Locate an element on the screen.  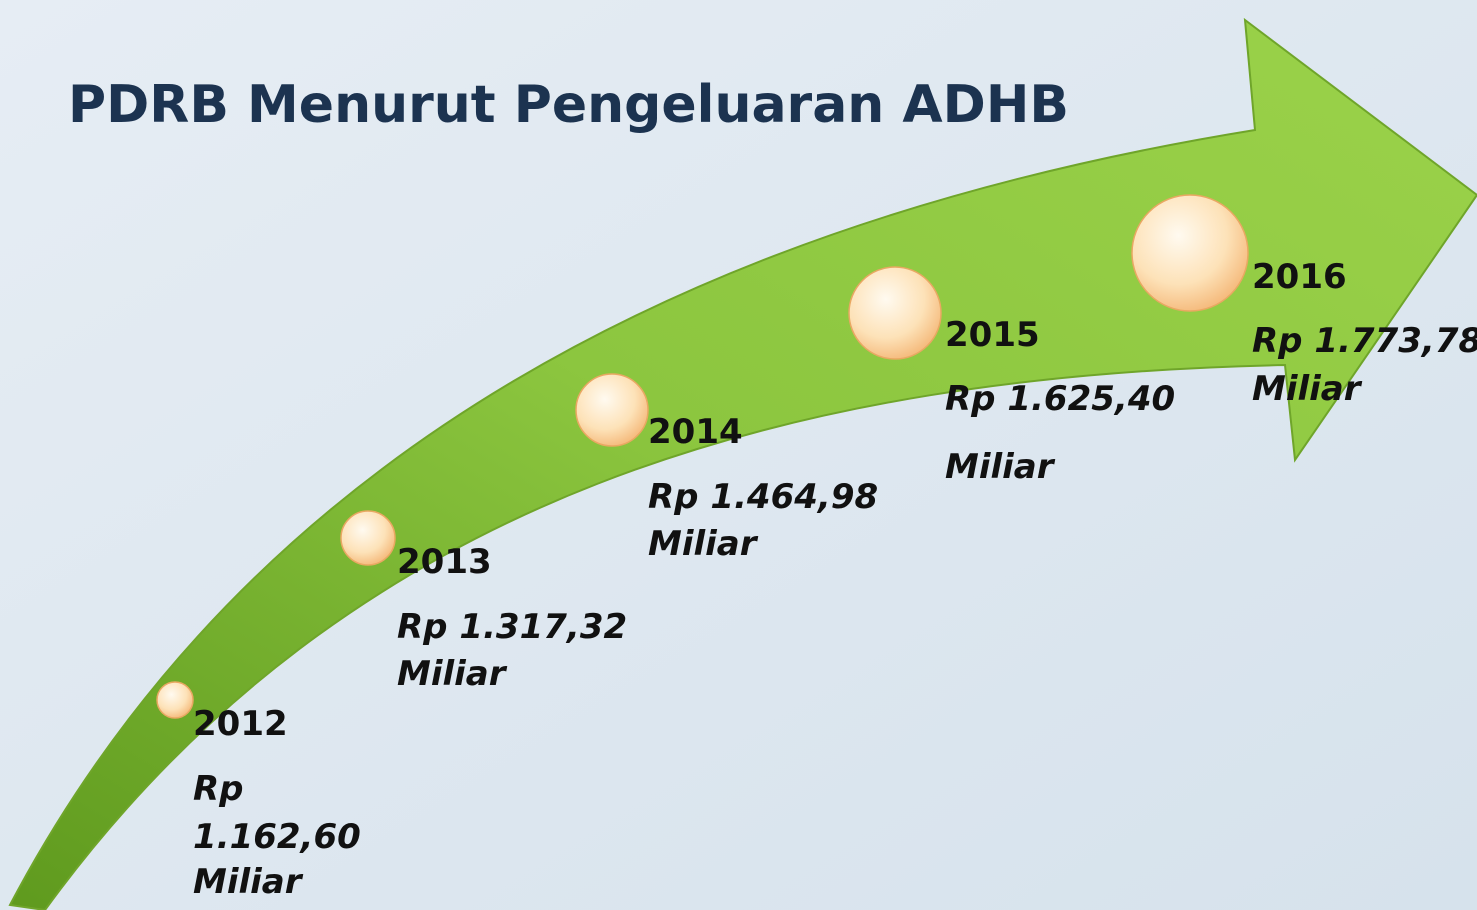
milestone-year: 2015 is located at coordinates (992, 335).